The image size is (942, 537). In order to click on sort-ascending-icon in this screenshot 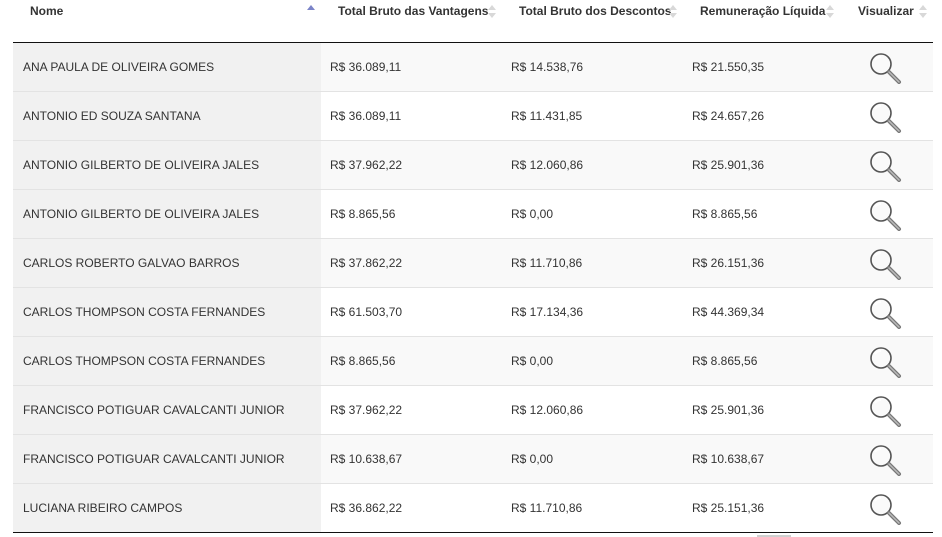, I will do `click(311, 12)`.